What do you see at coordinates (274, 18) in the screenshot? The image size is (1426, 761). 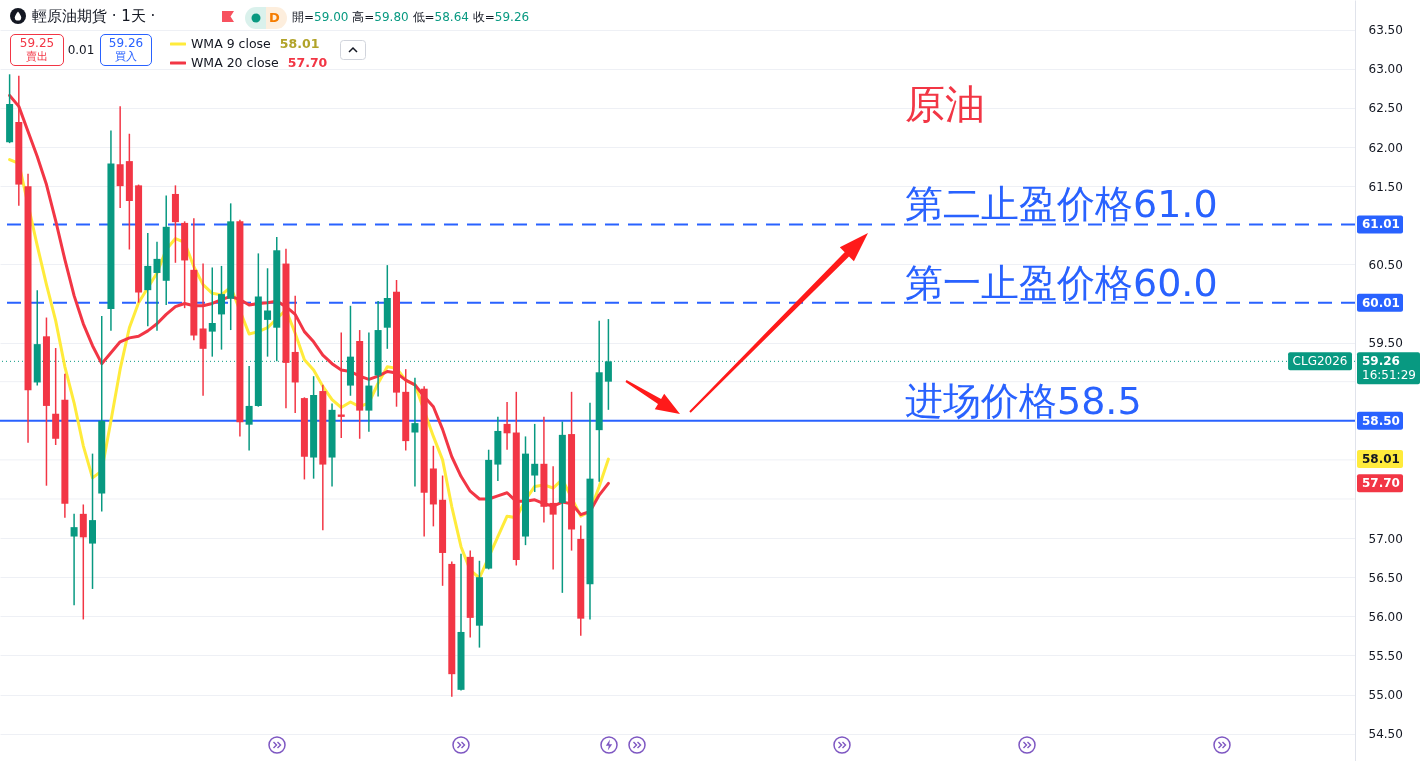 I see `annotation: D` at bounding box center [274, 18].